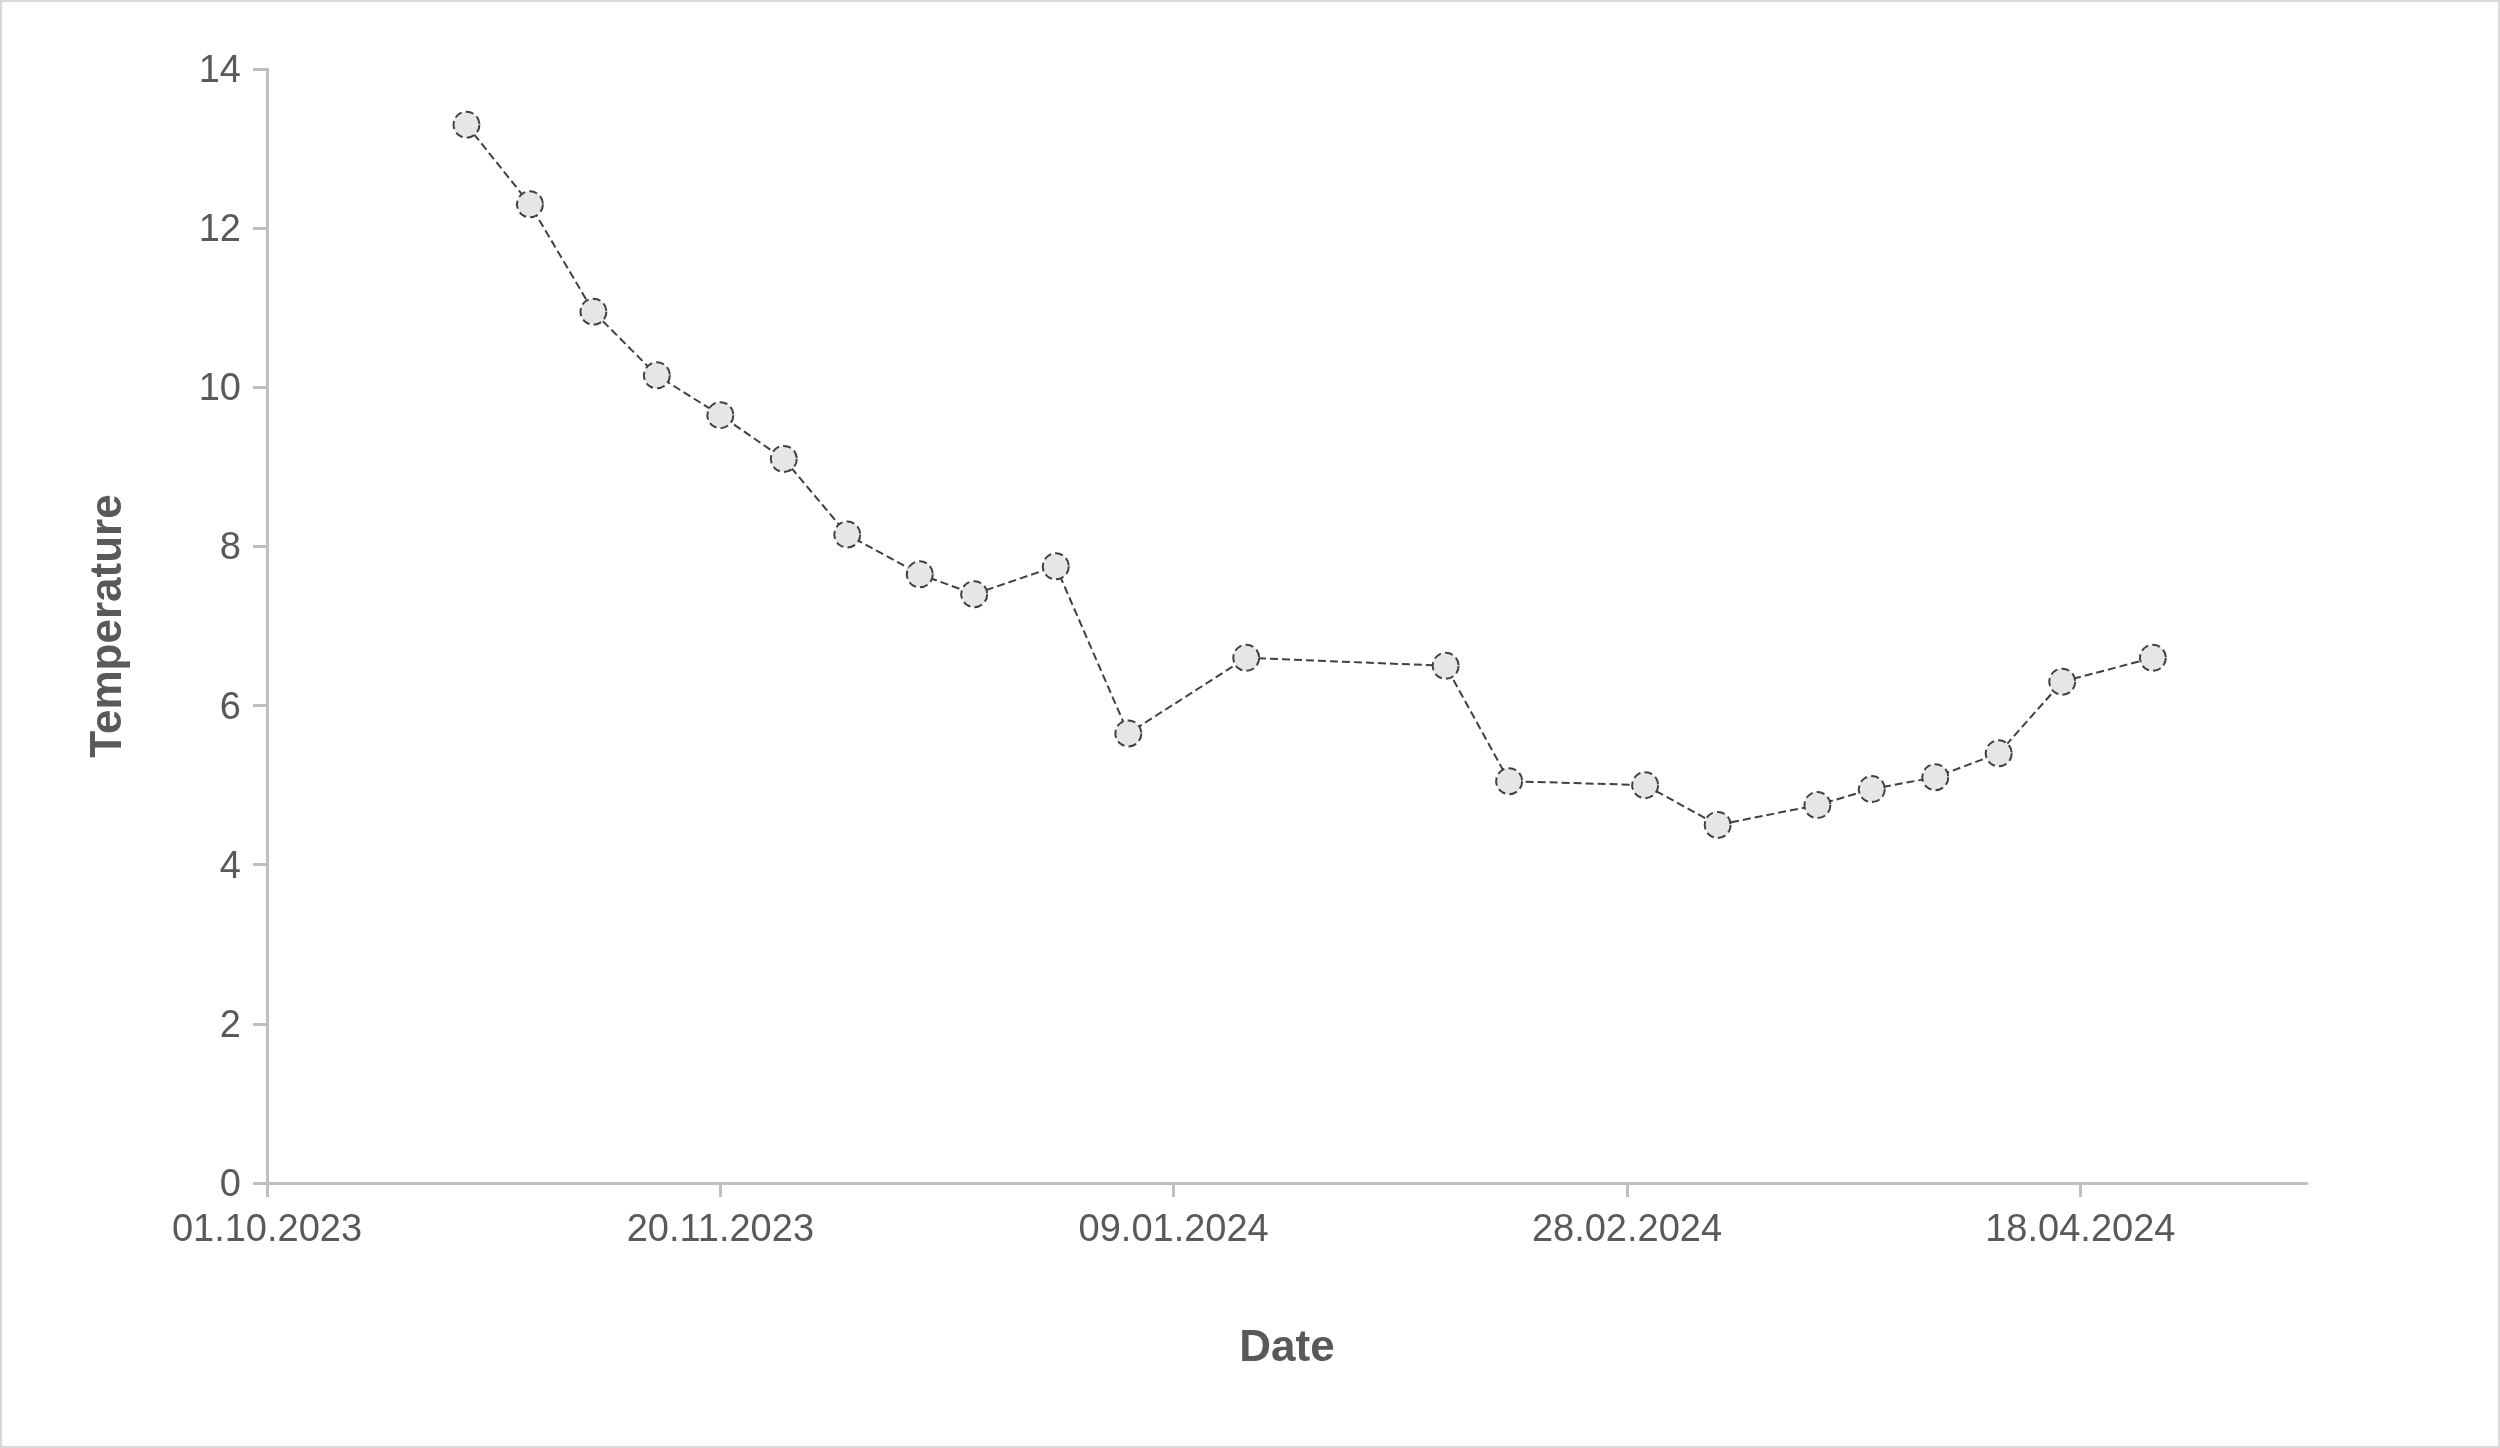 The height and width of the screenshot is (1448, 2500). What do you see at coordinates (230, 1183) in the screenshot?
I see `y-tick-label: 0` at bounding box center [230, 1183].